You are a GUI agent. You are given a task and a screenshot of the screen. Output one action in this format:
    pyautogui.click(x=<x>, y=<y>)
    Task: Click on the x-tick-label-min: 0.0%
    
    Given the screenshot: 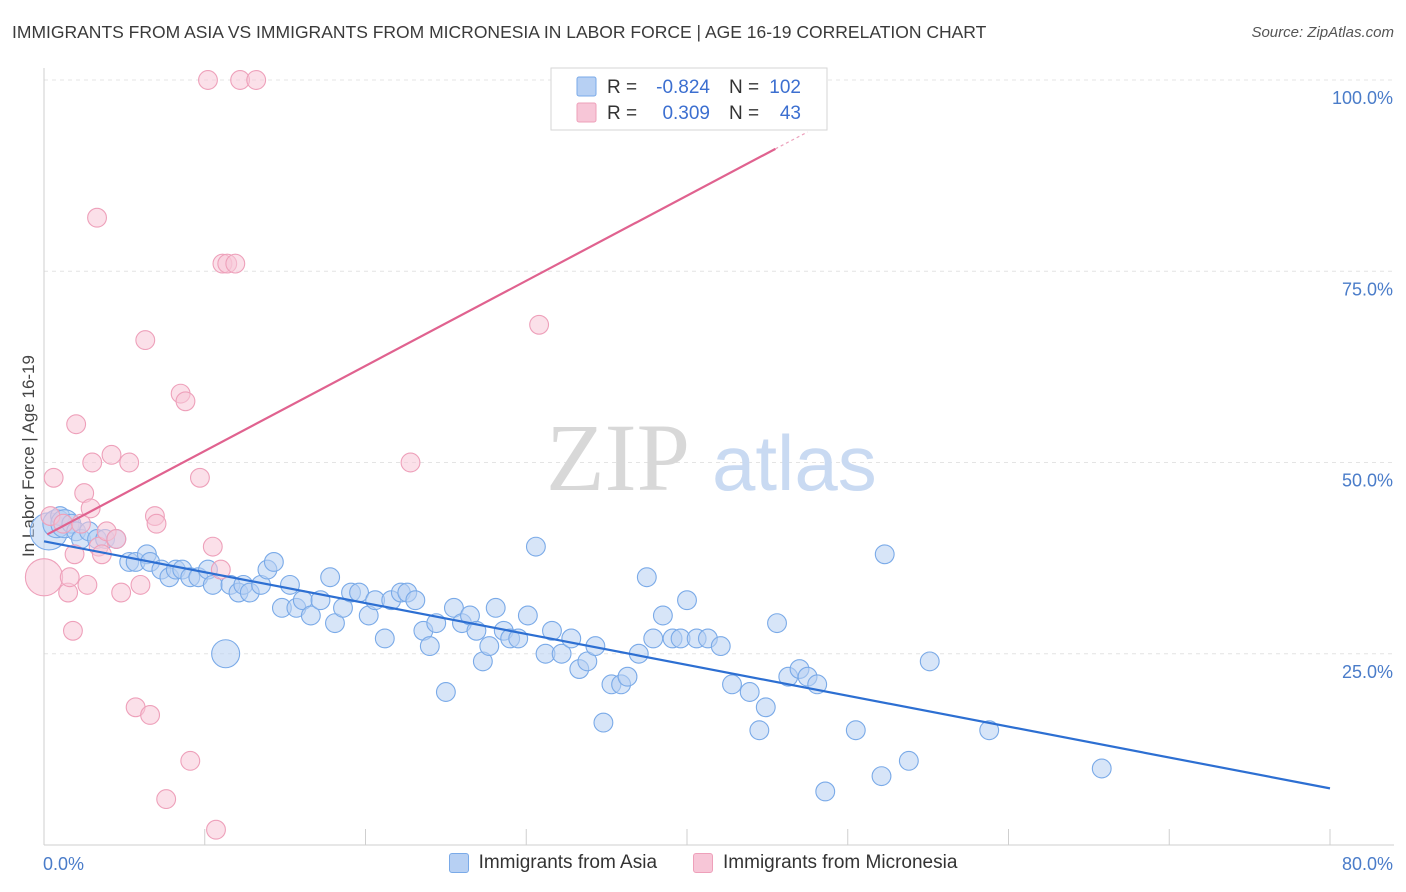 What is the action you would take?
    pyautogui.click(x=63, y=864)
    